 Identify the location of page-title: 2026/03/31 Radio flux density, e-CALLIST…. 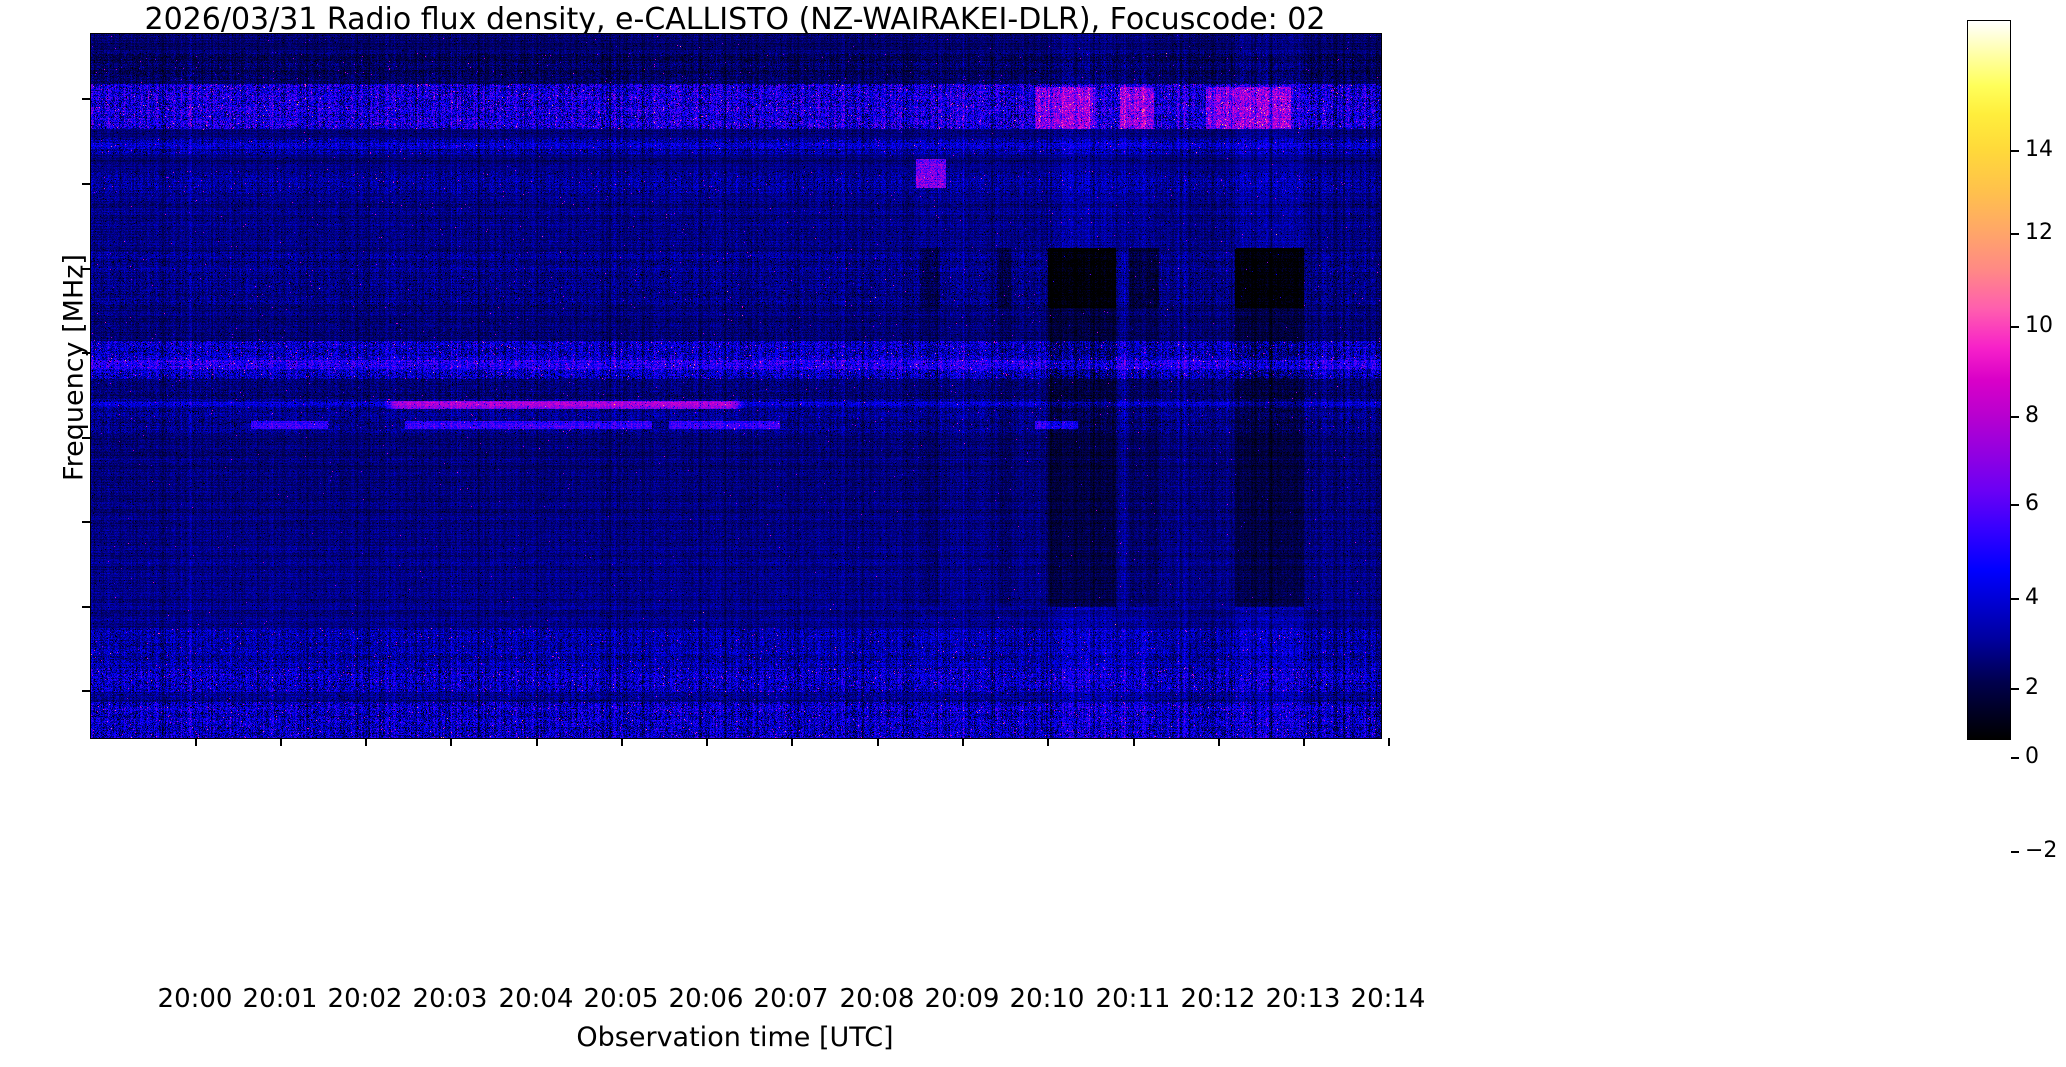
(735, 19).